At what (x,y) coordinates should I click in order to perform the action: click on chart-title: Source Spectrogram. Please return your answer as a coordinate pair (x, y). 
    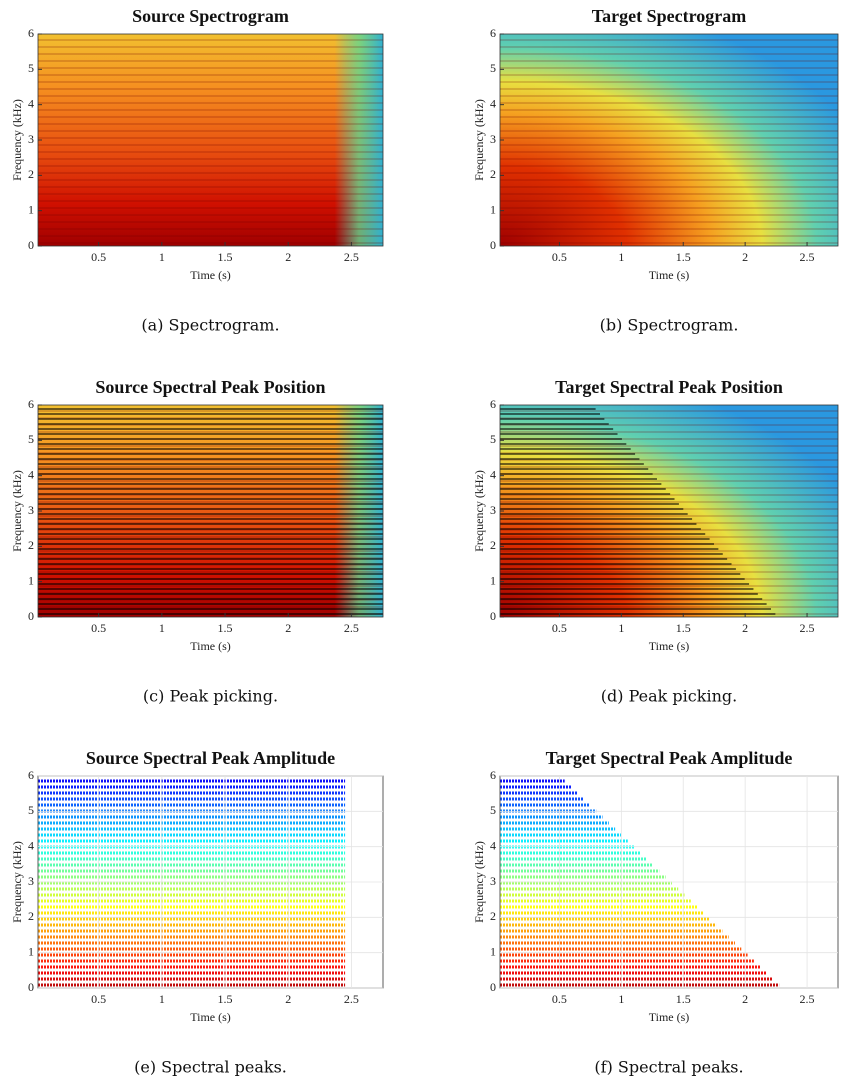
    Looking at the image, I should click on (210, 16).